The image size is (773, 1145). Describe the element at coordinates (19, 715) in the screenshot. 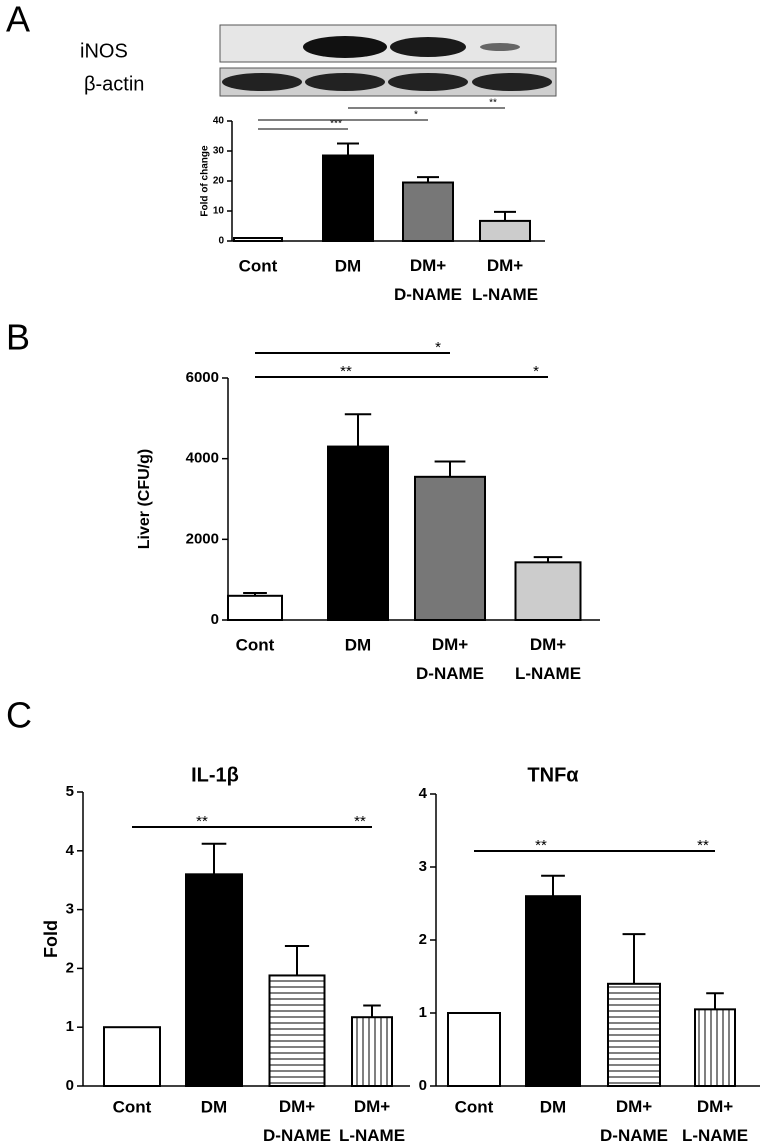

I see `panel-label: C` at that location.